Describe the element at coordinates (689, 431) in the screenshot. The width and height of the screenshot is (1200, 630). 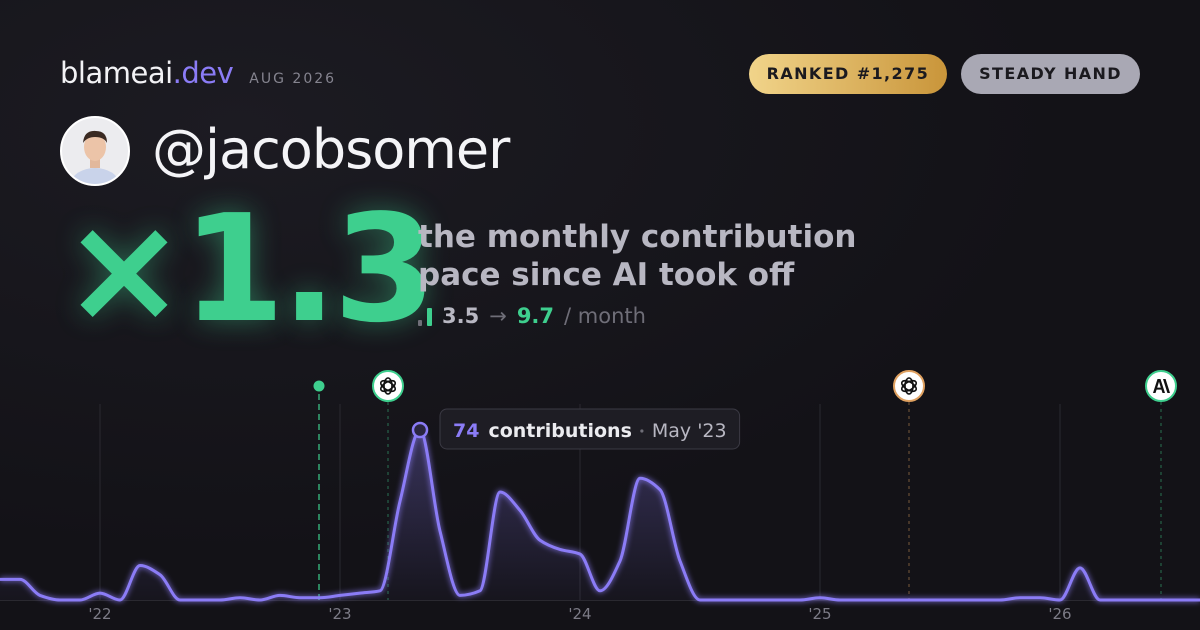
I see `tooltip-date: May '23` at that location.